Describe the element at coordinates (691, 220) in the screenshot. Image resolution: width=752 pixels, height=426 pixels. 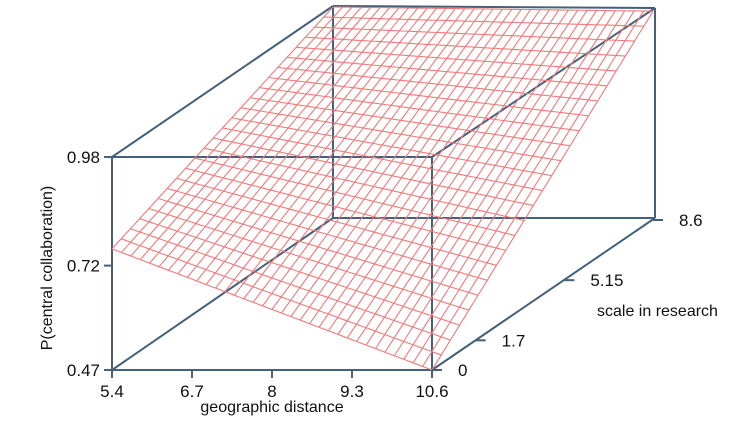
I see `y-tick-label: 8.6` at that location.